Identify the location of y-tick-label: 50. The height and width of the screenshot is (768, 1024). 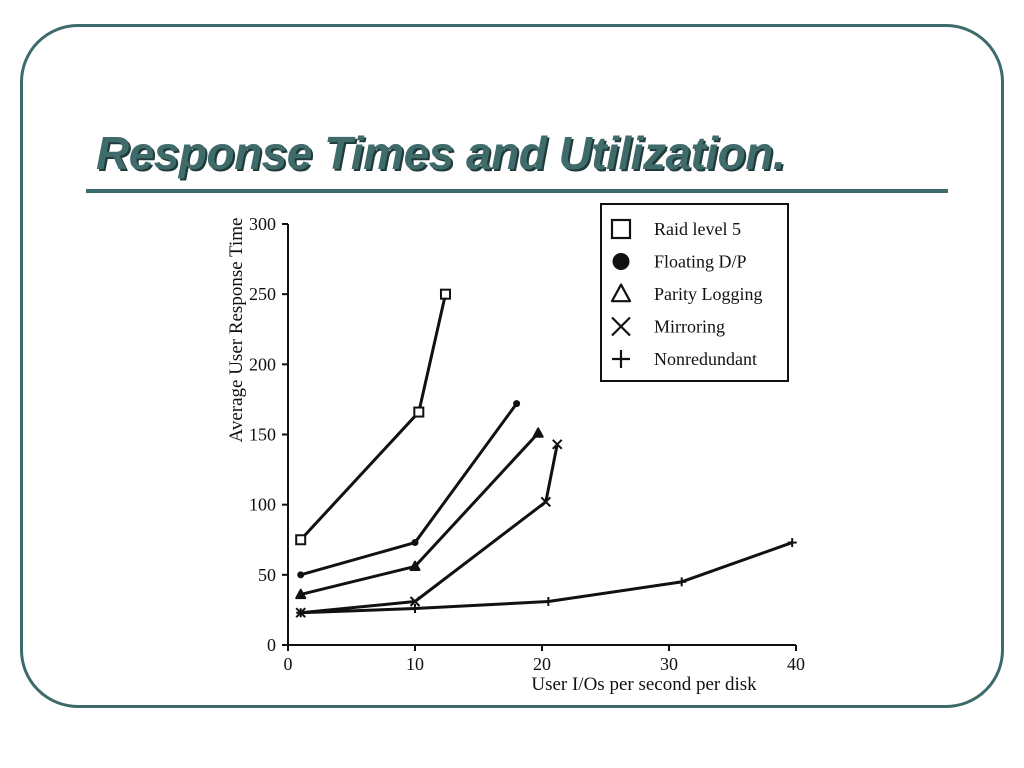
(267, 575).